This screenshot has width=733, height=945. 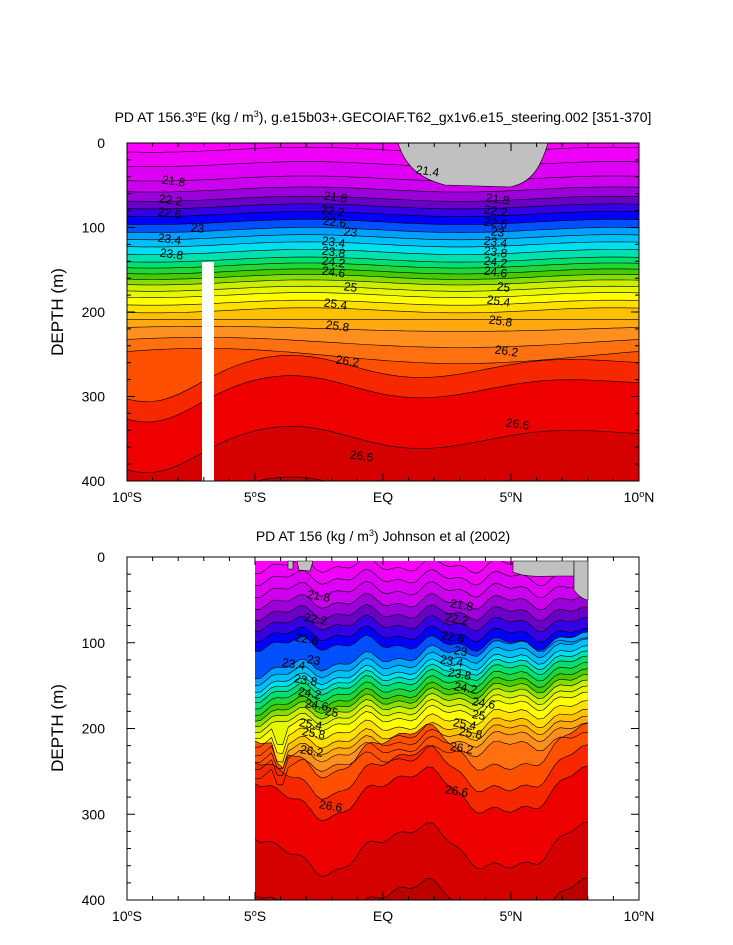 I want to click on y-tick-label: 0, so click(x=101, y=557).